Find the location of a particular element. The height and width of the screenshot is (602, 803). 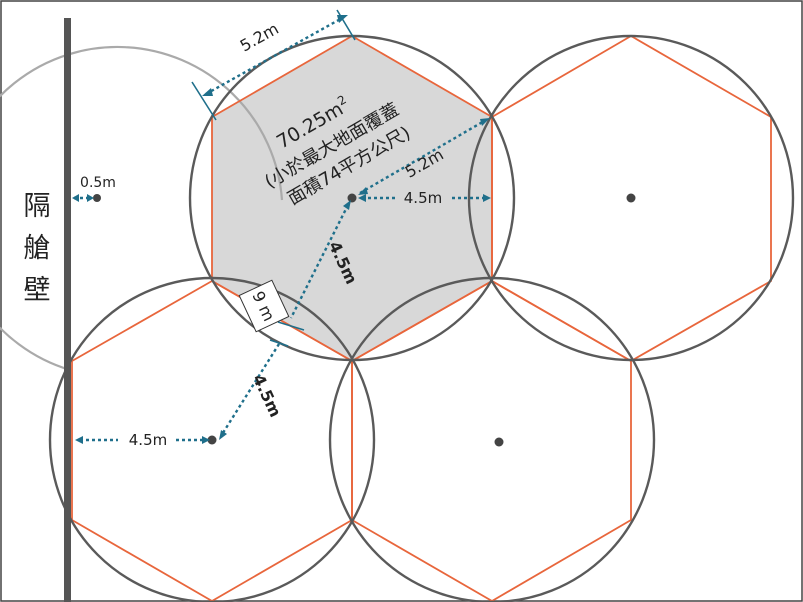

wall-offset-dimension: 0.5m is located at coordinates (94, 188).